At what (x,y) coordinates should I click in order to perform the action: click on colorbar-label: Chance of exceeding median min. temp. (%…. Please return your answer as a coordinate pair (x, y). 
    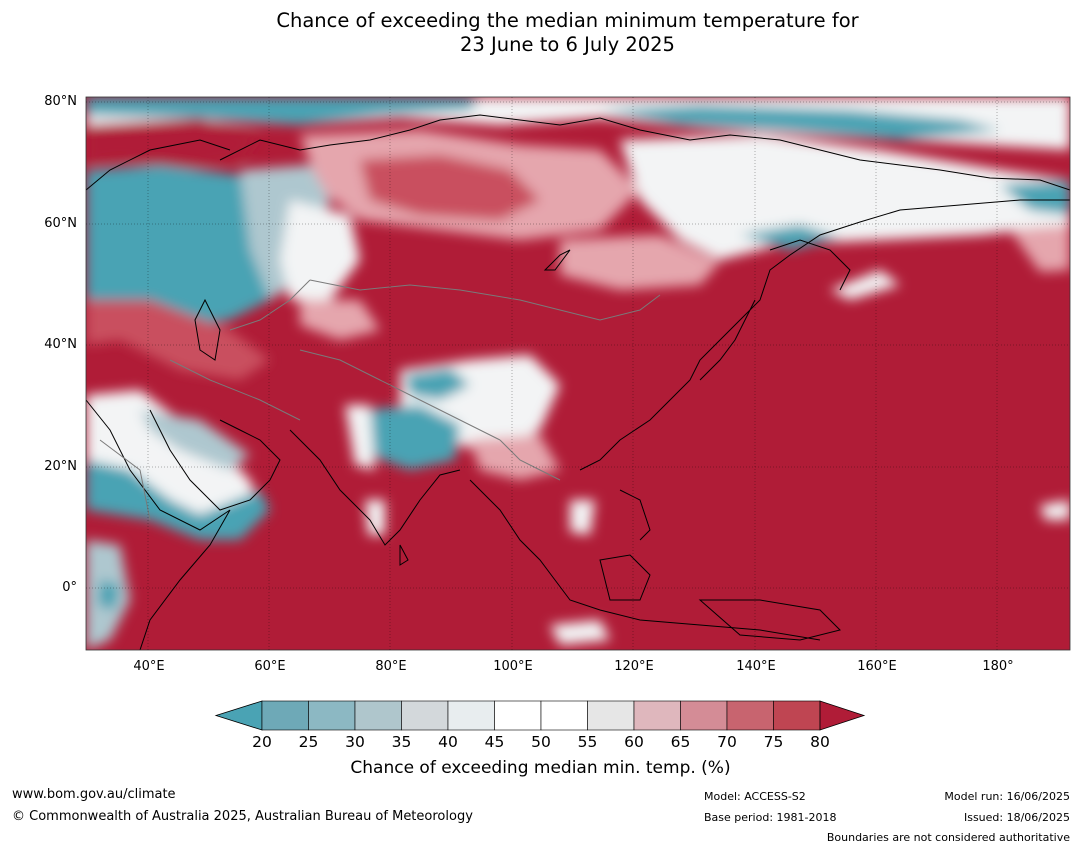
    Looking at the image, I should click on (540, 768).